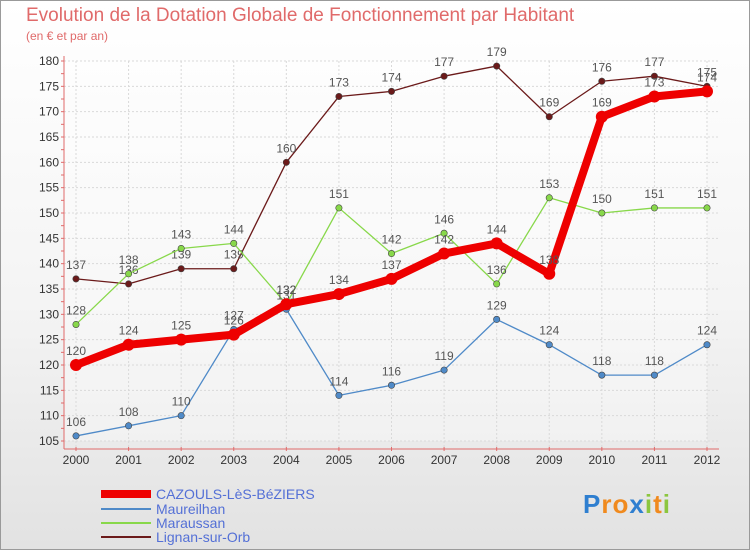 This screenshot has height=550, width=750. What do you see at coordinates (191, 509) in the screenshot?
I see `legend-label-maureilhan: Maureilhan` at bounding box center [191, 509].